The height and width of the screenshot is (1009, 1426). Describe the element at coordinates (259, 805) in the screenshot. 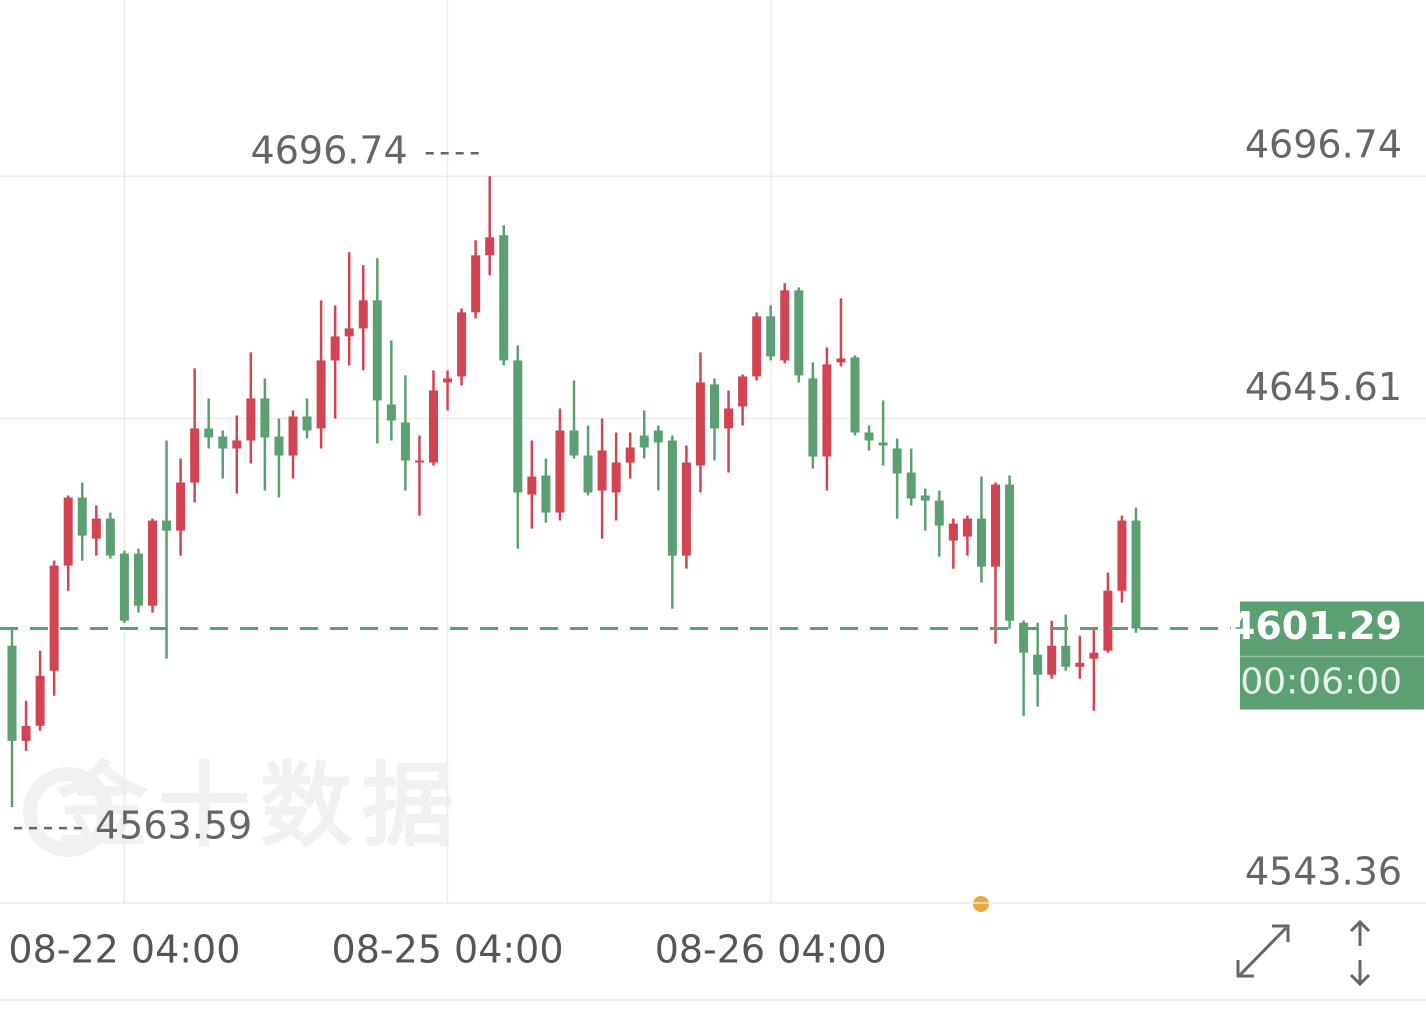

I see `watermark: 金十数据` at that location.